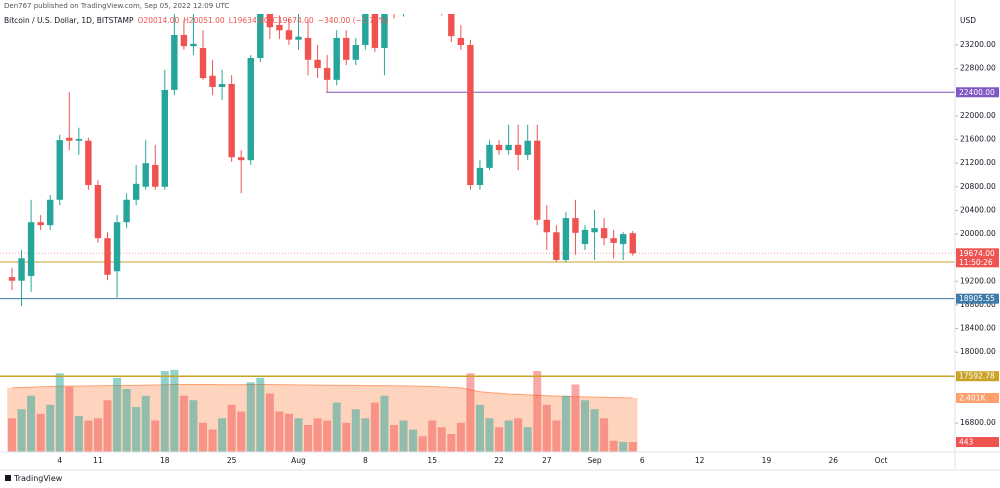 The height and width of the screenshot is (488, 1000). What do you see at coordinates (978, 115) in the screenshot?
I see `y-tick-label: 22000.00` at bounding box center [978, 115].